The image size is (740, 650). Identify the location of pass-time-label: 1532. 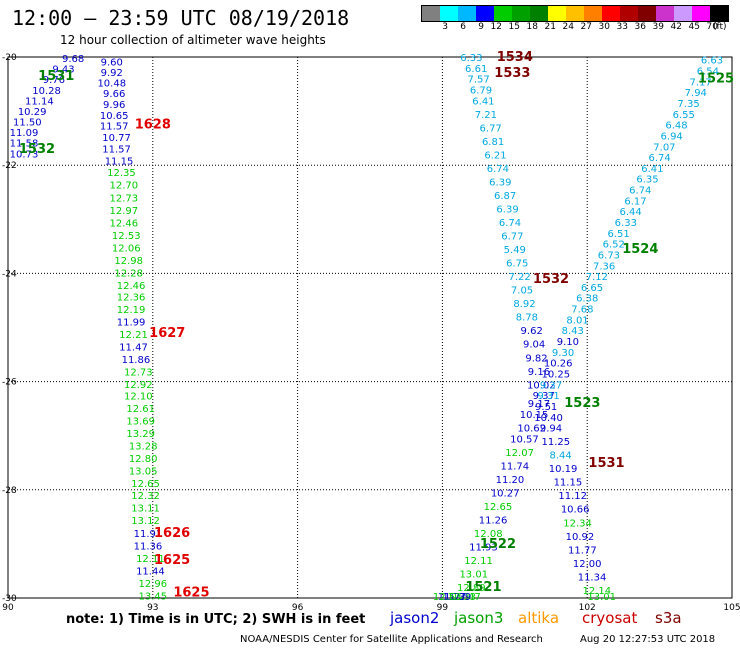
(37, 149).